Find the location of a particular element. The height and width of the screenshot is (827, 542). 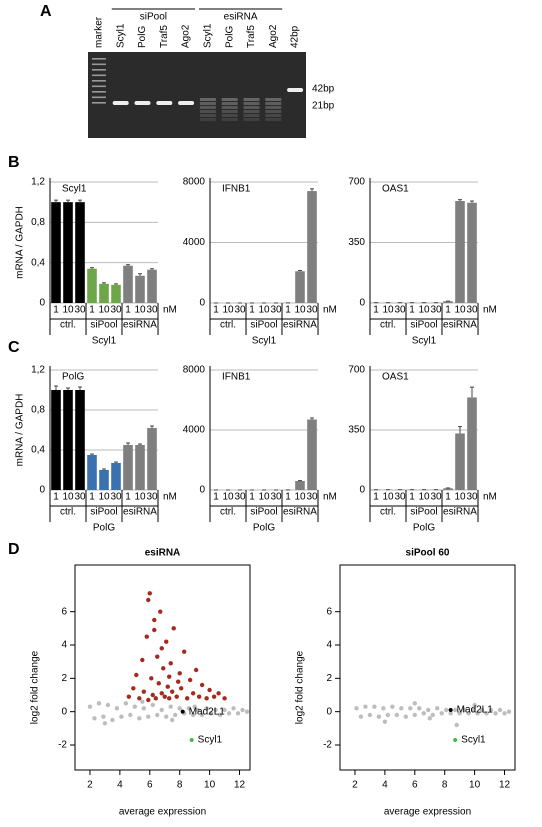

y-tick-label: 1,2 is located at coordinates (38, 182).